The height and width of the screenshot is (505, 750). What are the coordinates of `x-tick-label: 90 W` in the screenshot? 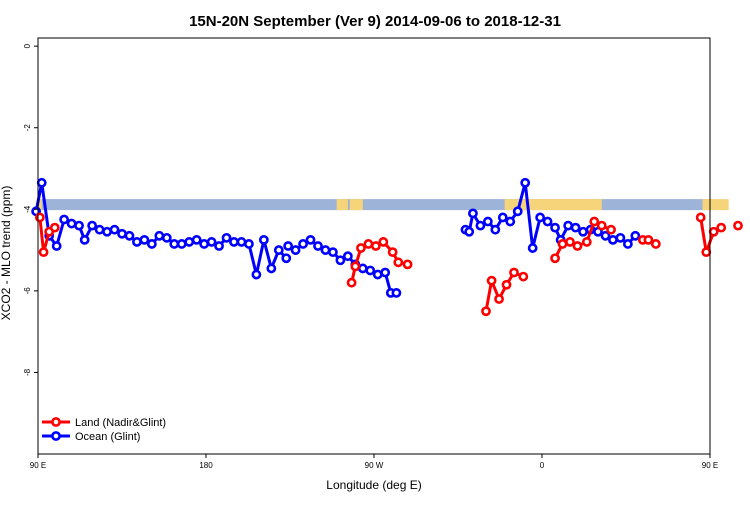 It's located at (374, 465).